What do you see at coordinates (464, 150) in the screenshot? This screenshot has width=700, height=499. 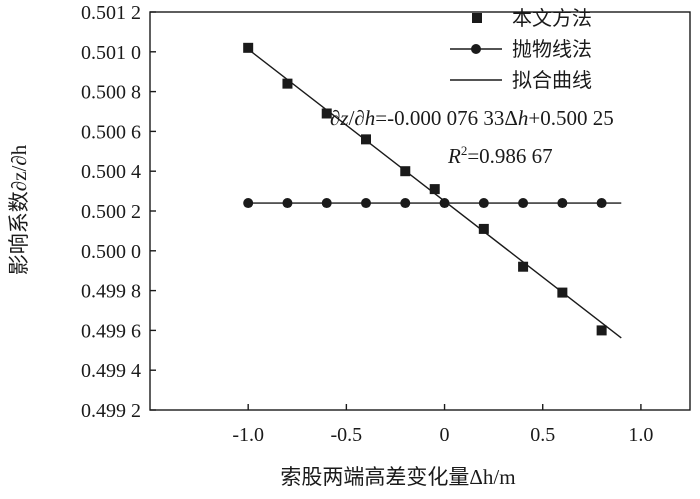 I see `r2-part: 2` at bounding box center [464, 150].